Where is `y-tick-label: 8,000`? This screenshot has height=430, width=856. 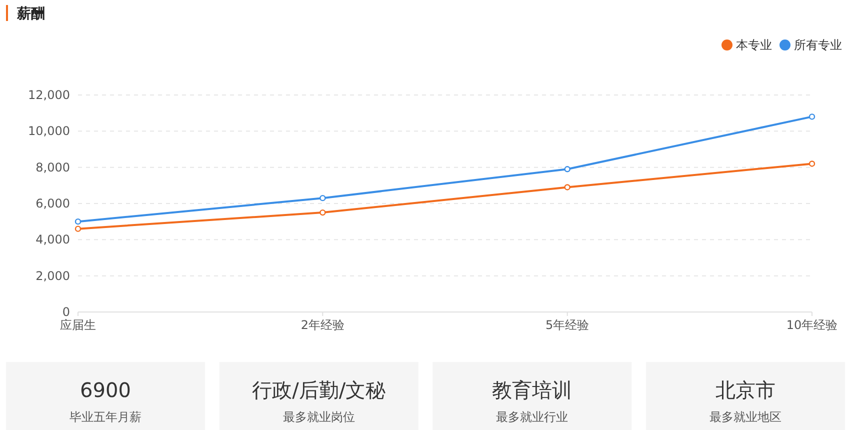
y-tick-label: 8,000 is located at coordinates (53, 167).